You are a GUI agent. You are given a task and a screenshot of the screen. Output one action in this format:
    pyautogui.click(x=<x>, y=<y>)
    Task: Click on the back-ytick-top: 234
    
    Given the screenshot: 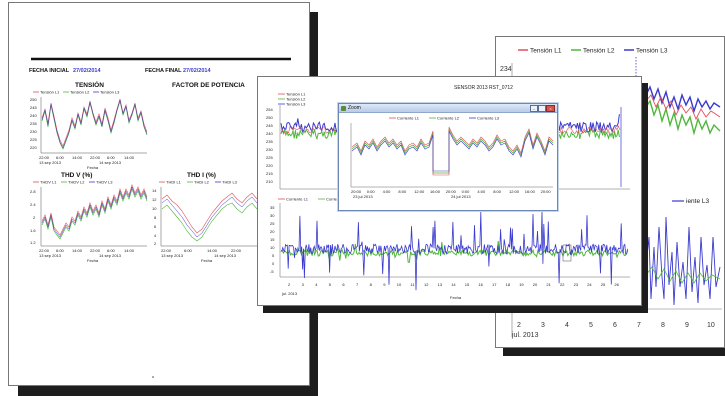 What is the action you would take?
    pyautogui.click(x=506, y=69)
    